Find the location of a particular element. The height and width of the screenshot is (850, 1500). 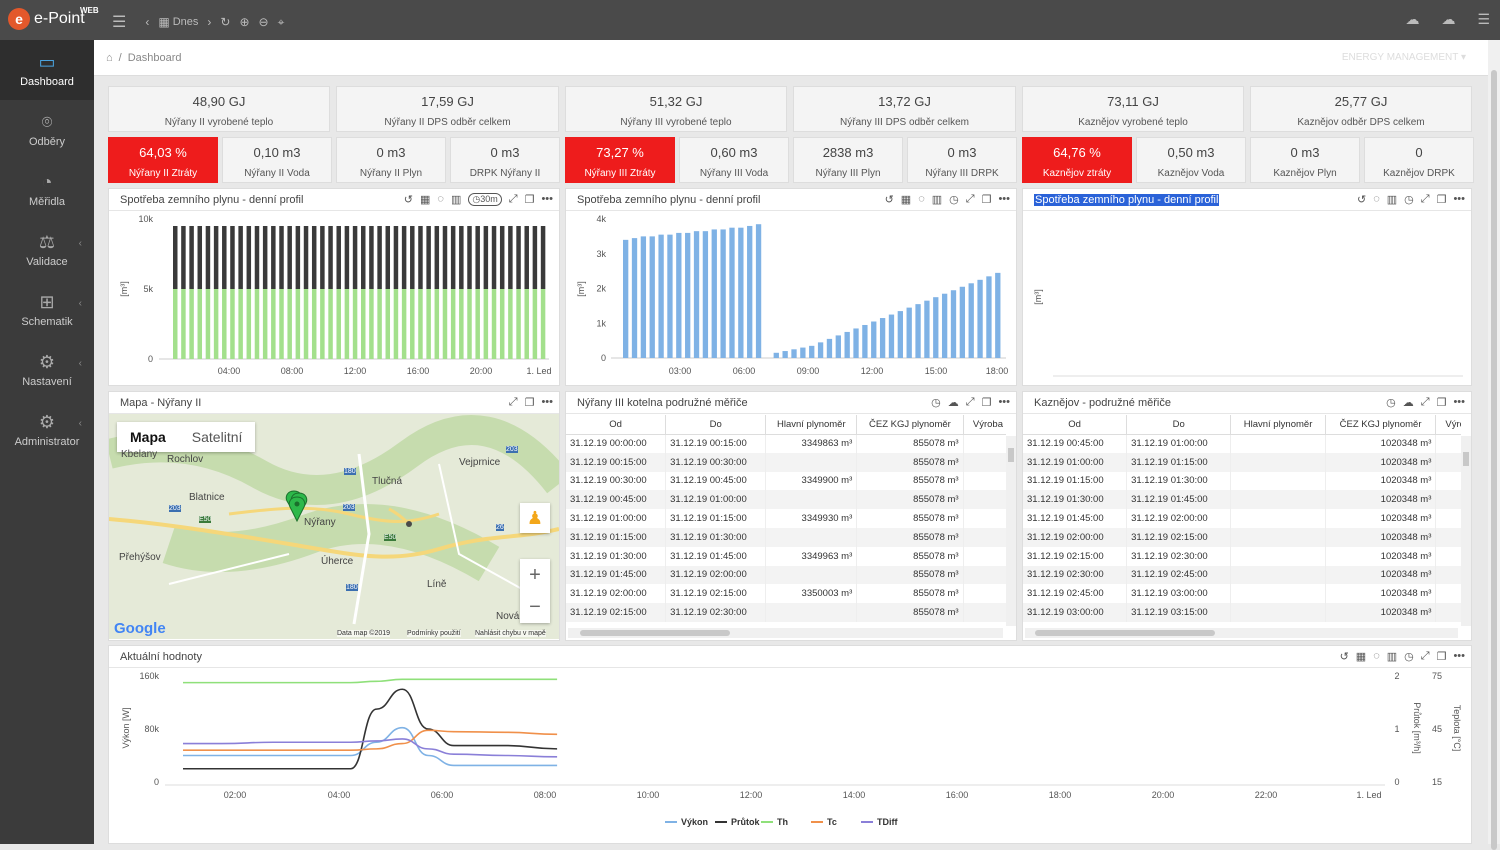

column-header: Výroba k is located at coordinates (1448, 425).